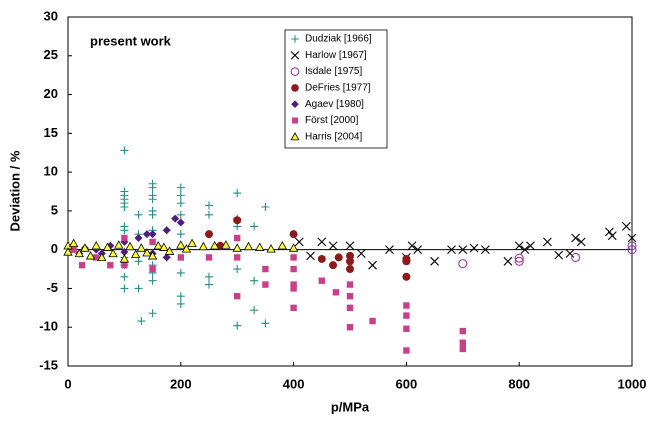 The image size is (650, 423). I want to click on y-tick-label: -15, so click(48, 364).